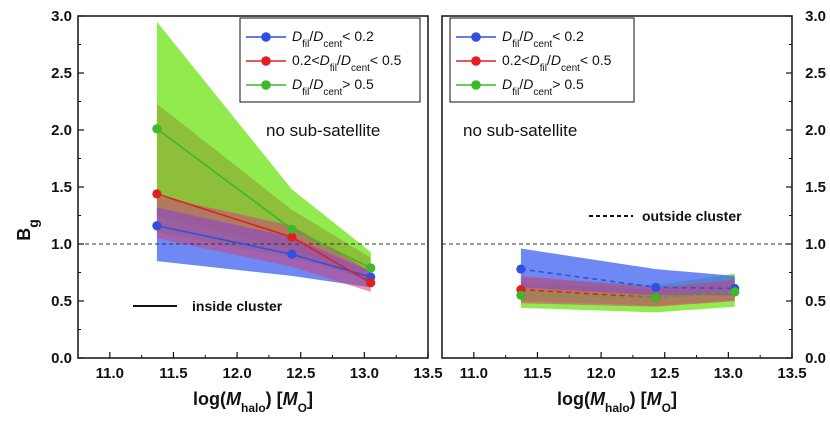 This screenshot has height=430, width=830. What do you see at coordinates (815, 130) in the screenshot?
I see `right-y-tick-label: 2.0` at bounding box center [815, 130].